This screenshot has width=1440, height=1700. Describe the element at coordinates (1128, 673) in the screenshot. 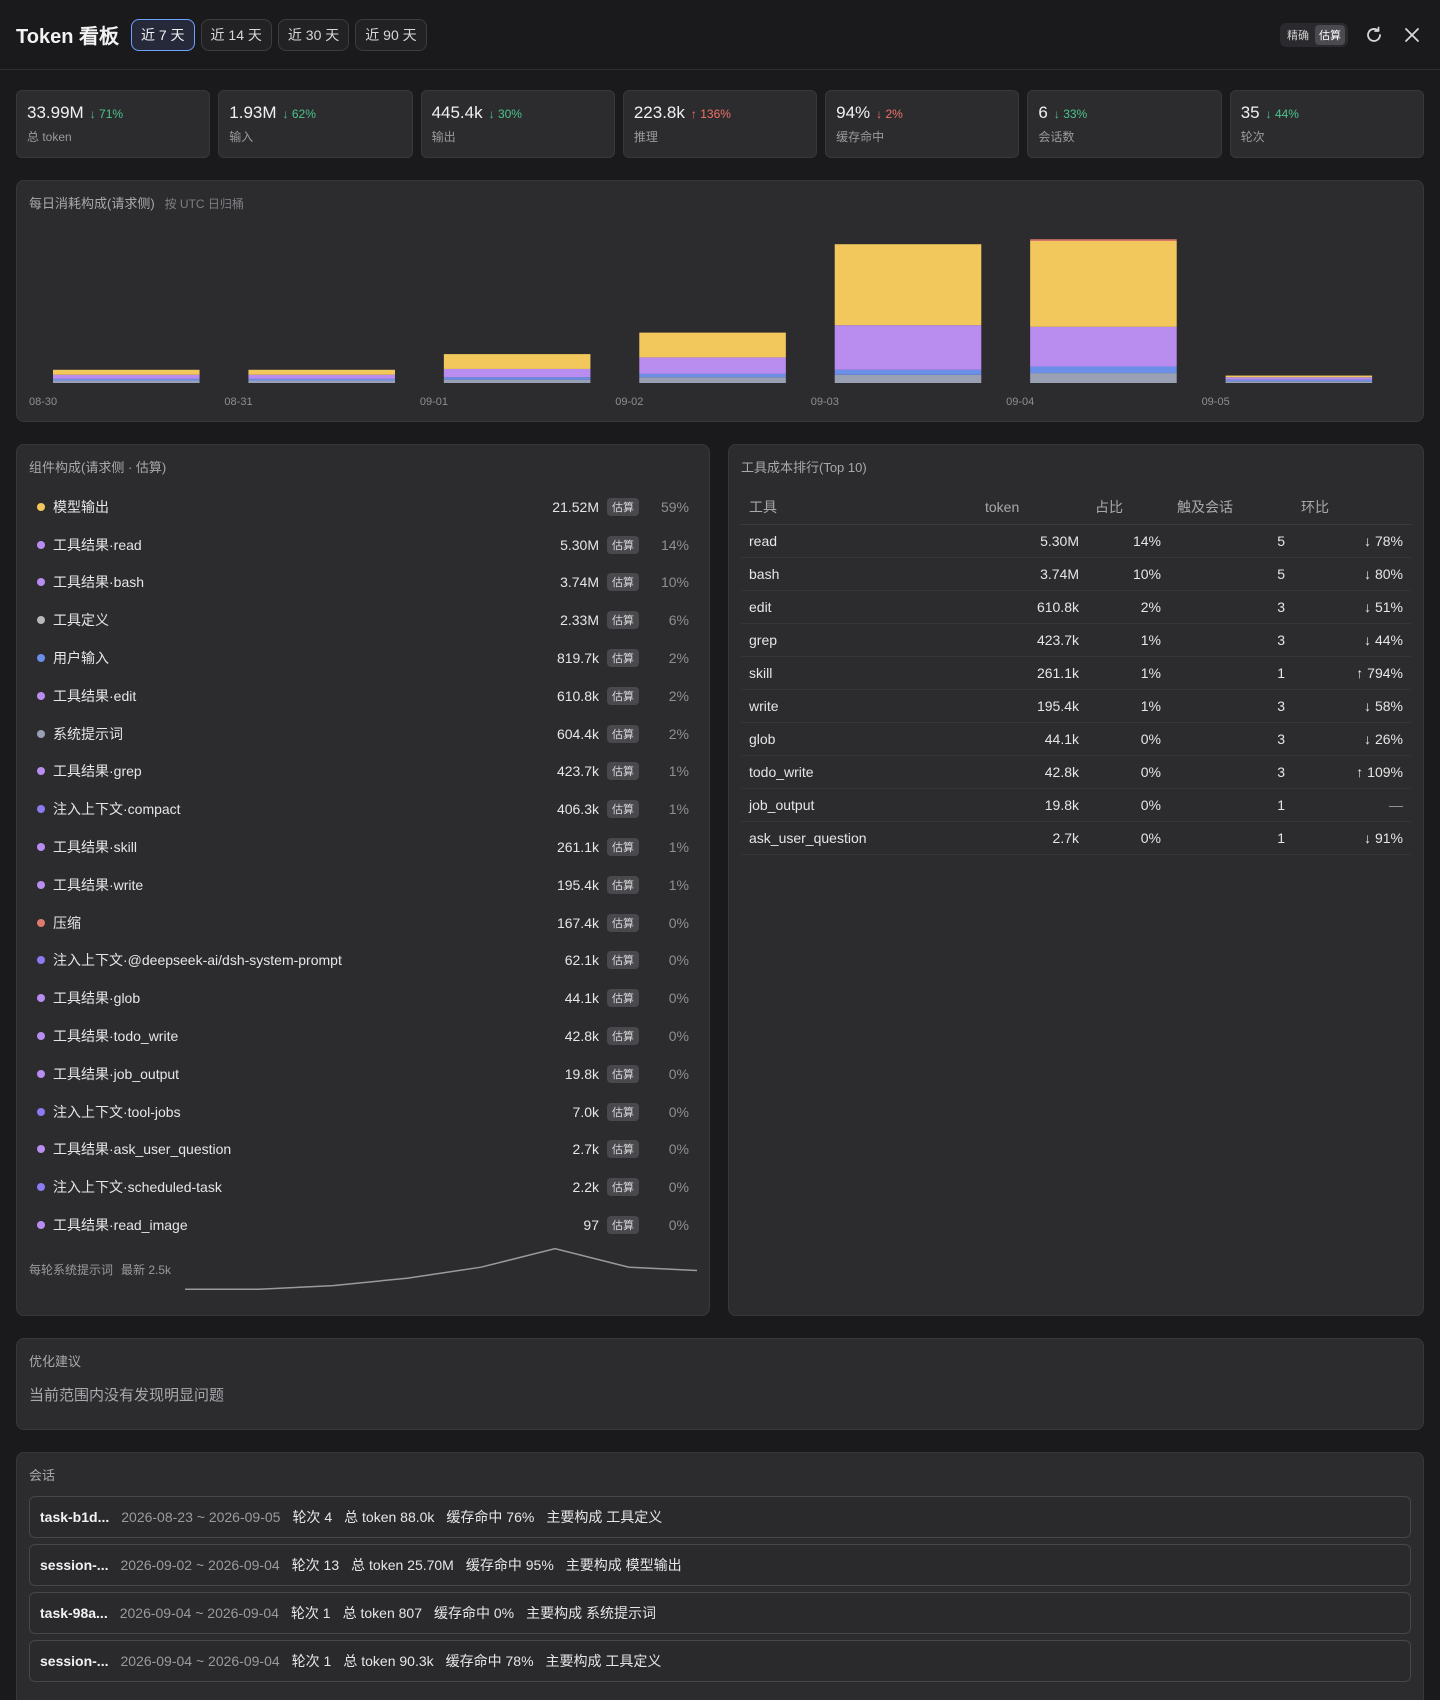

I see `tool-share: 1%` at that location.